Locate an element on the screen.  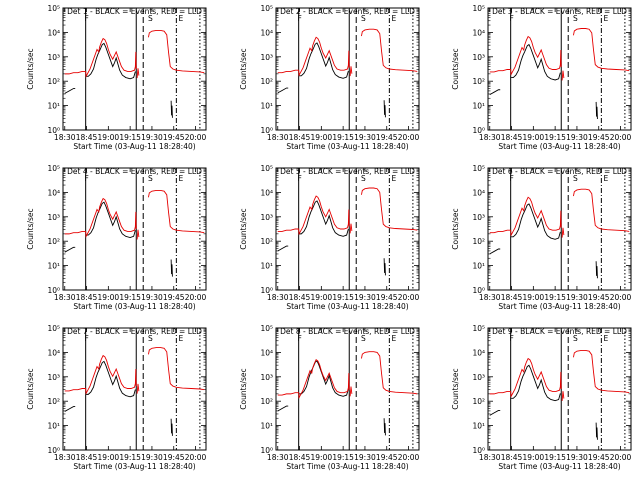
series-lld-line is located at coordinates (100, 374).